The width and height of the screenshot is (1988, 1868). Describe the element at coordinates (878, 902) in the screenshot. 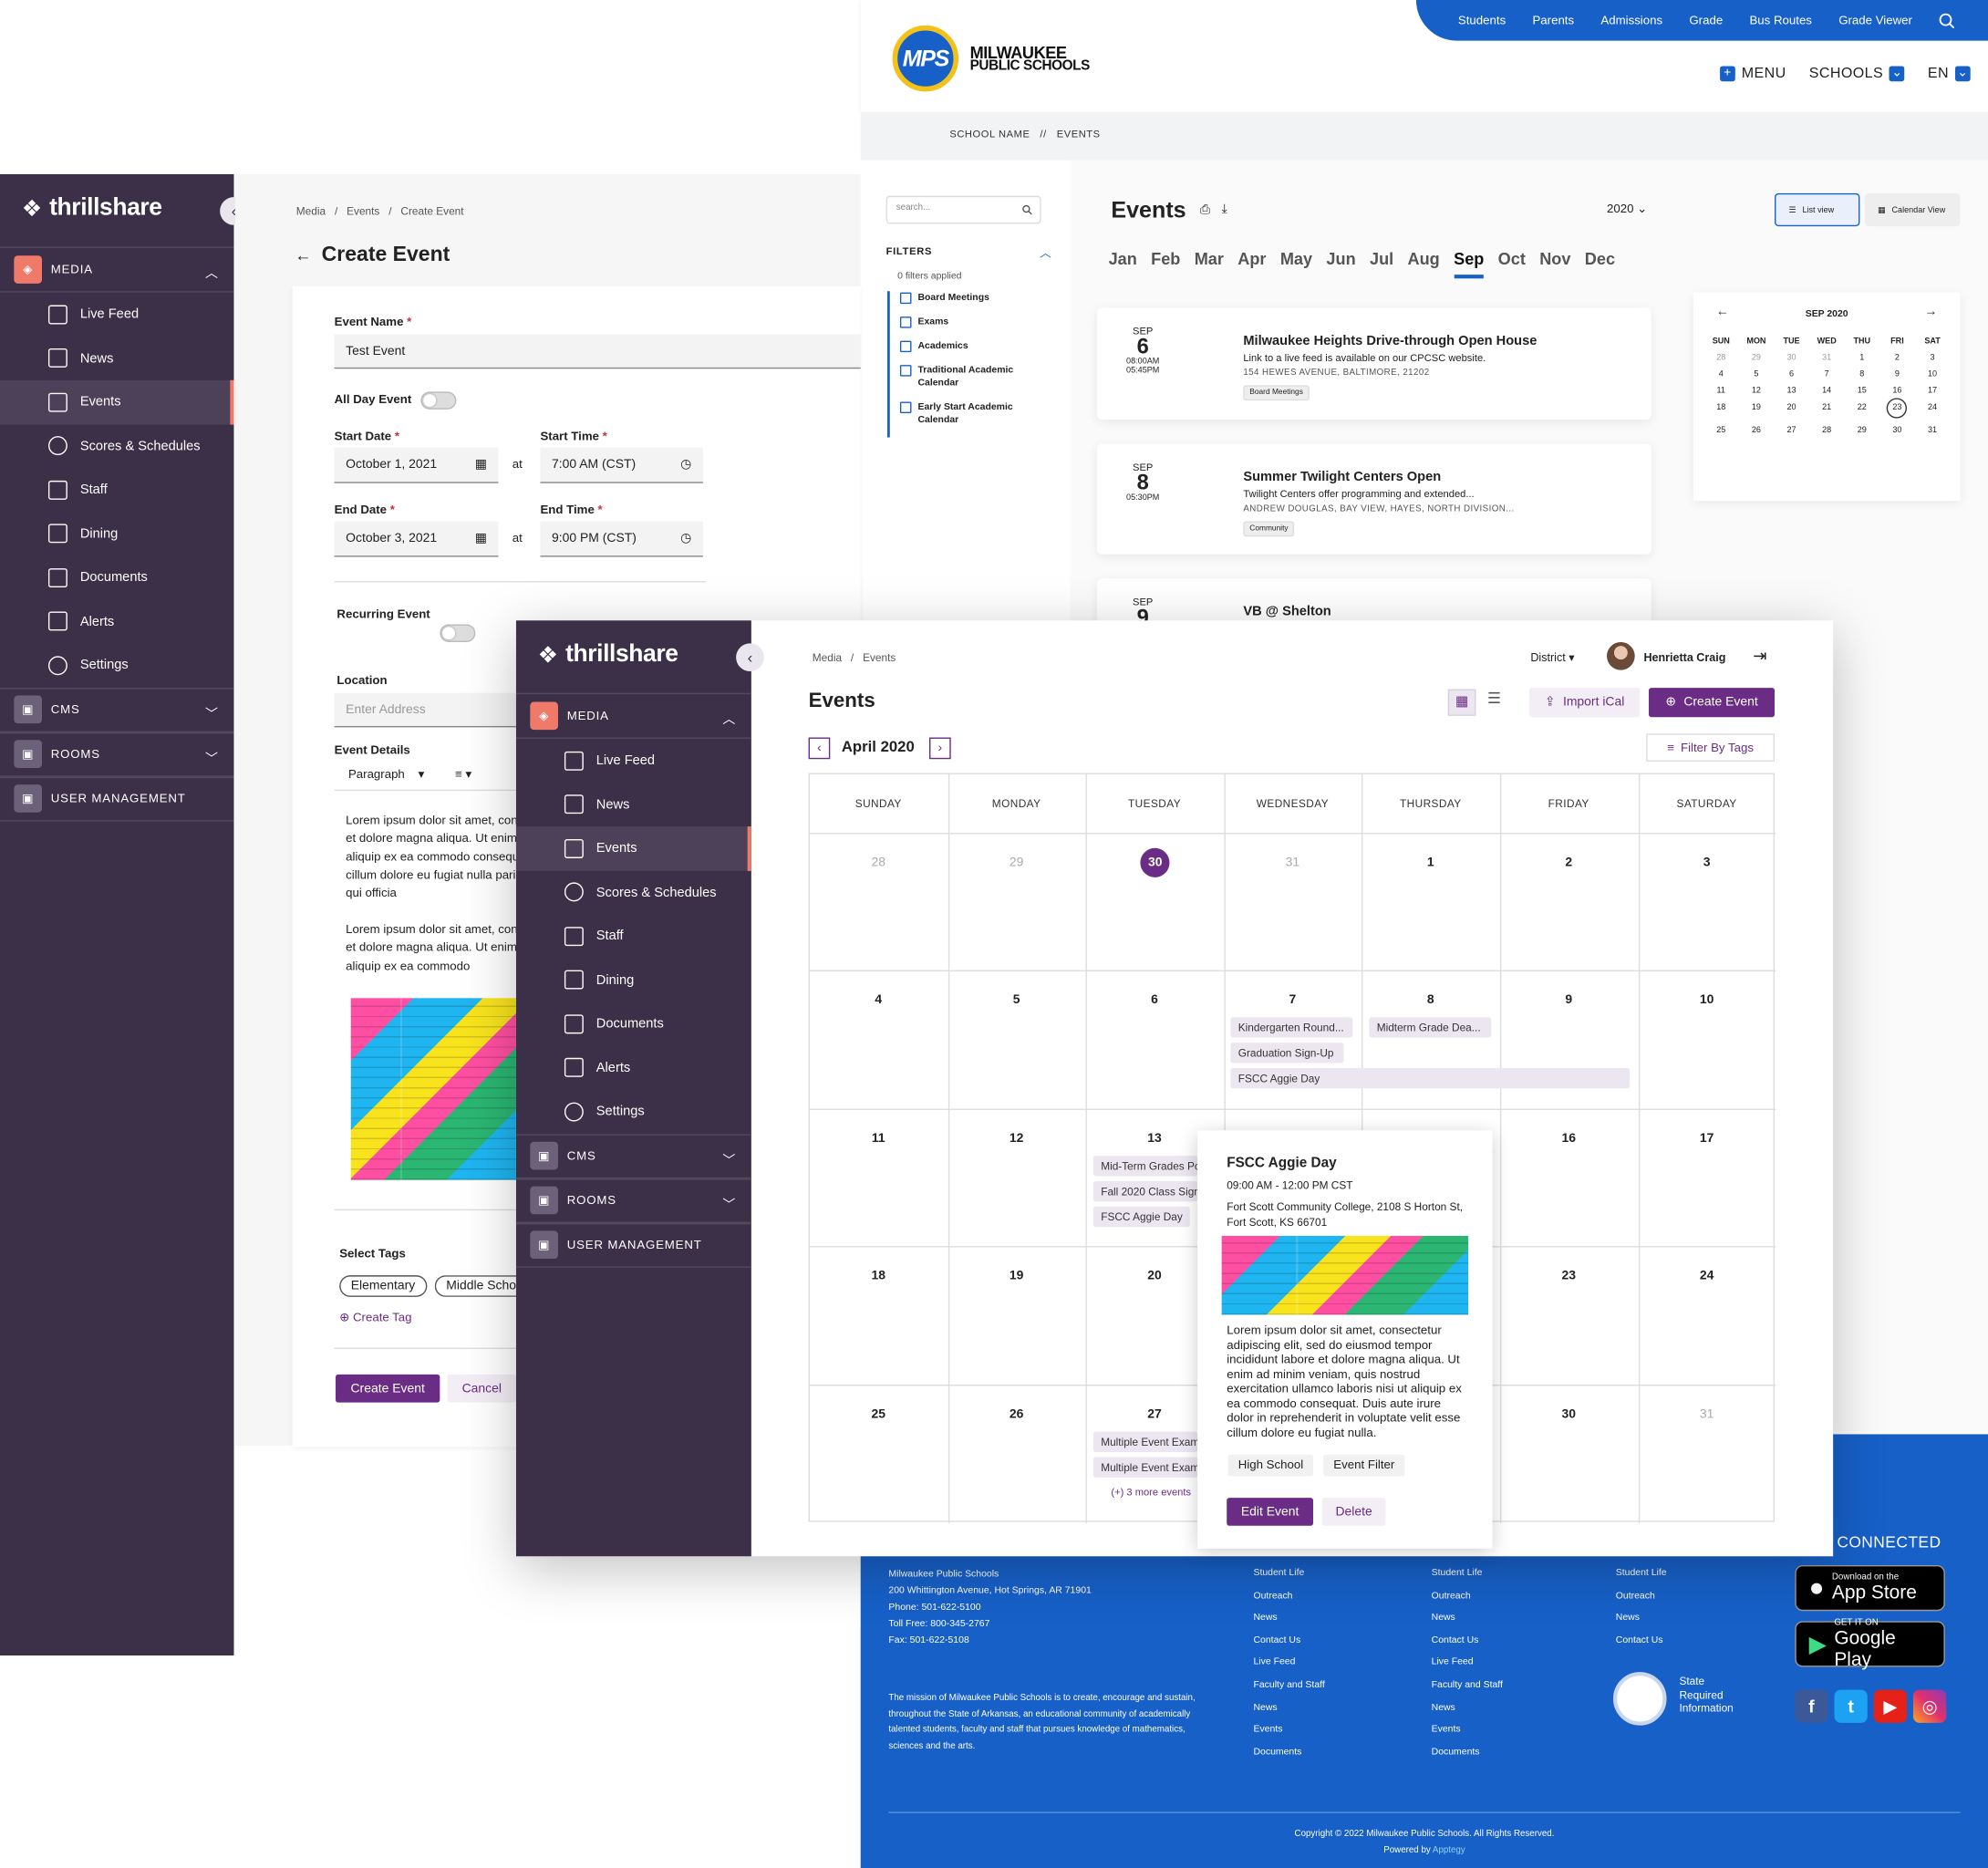

I see `calendar-day: 28` at that location.